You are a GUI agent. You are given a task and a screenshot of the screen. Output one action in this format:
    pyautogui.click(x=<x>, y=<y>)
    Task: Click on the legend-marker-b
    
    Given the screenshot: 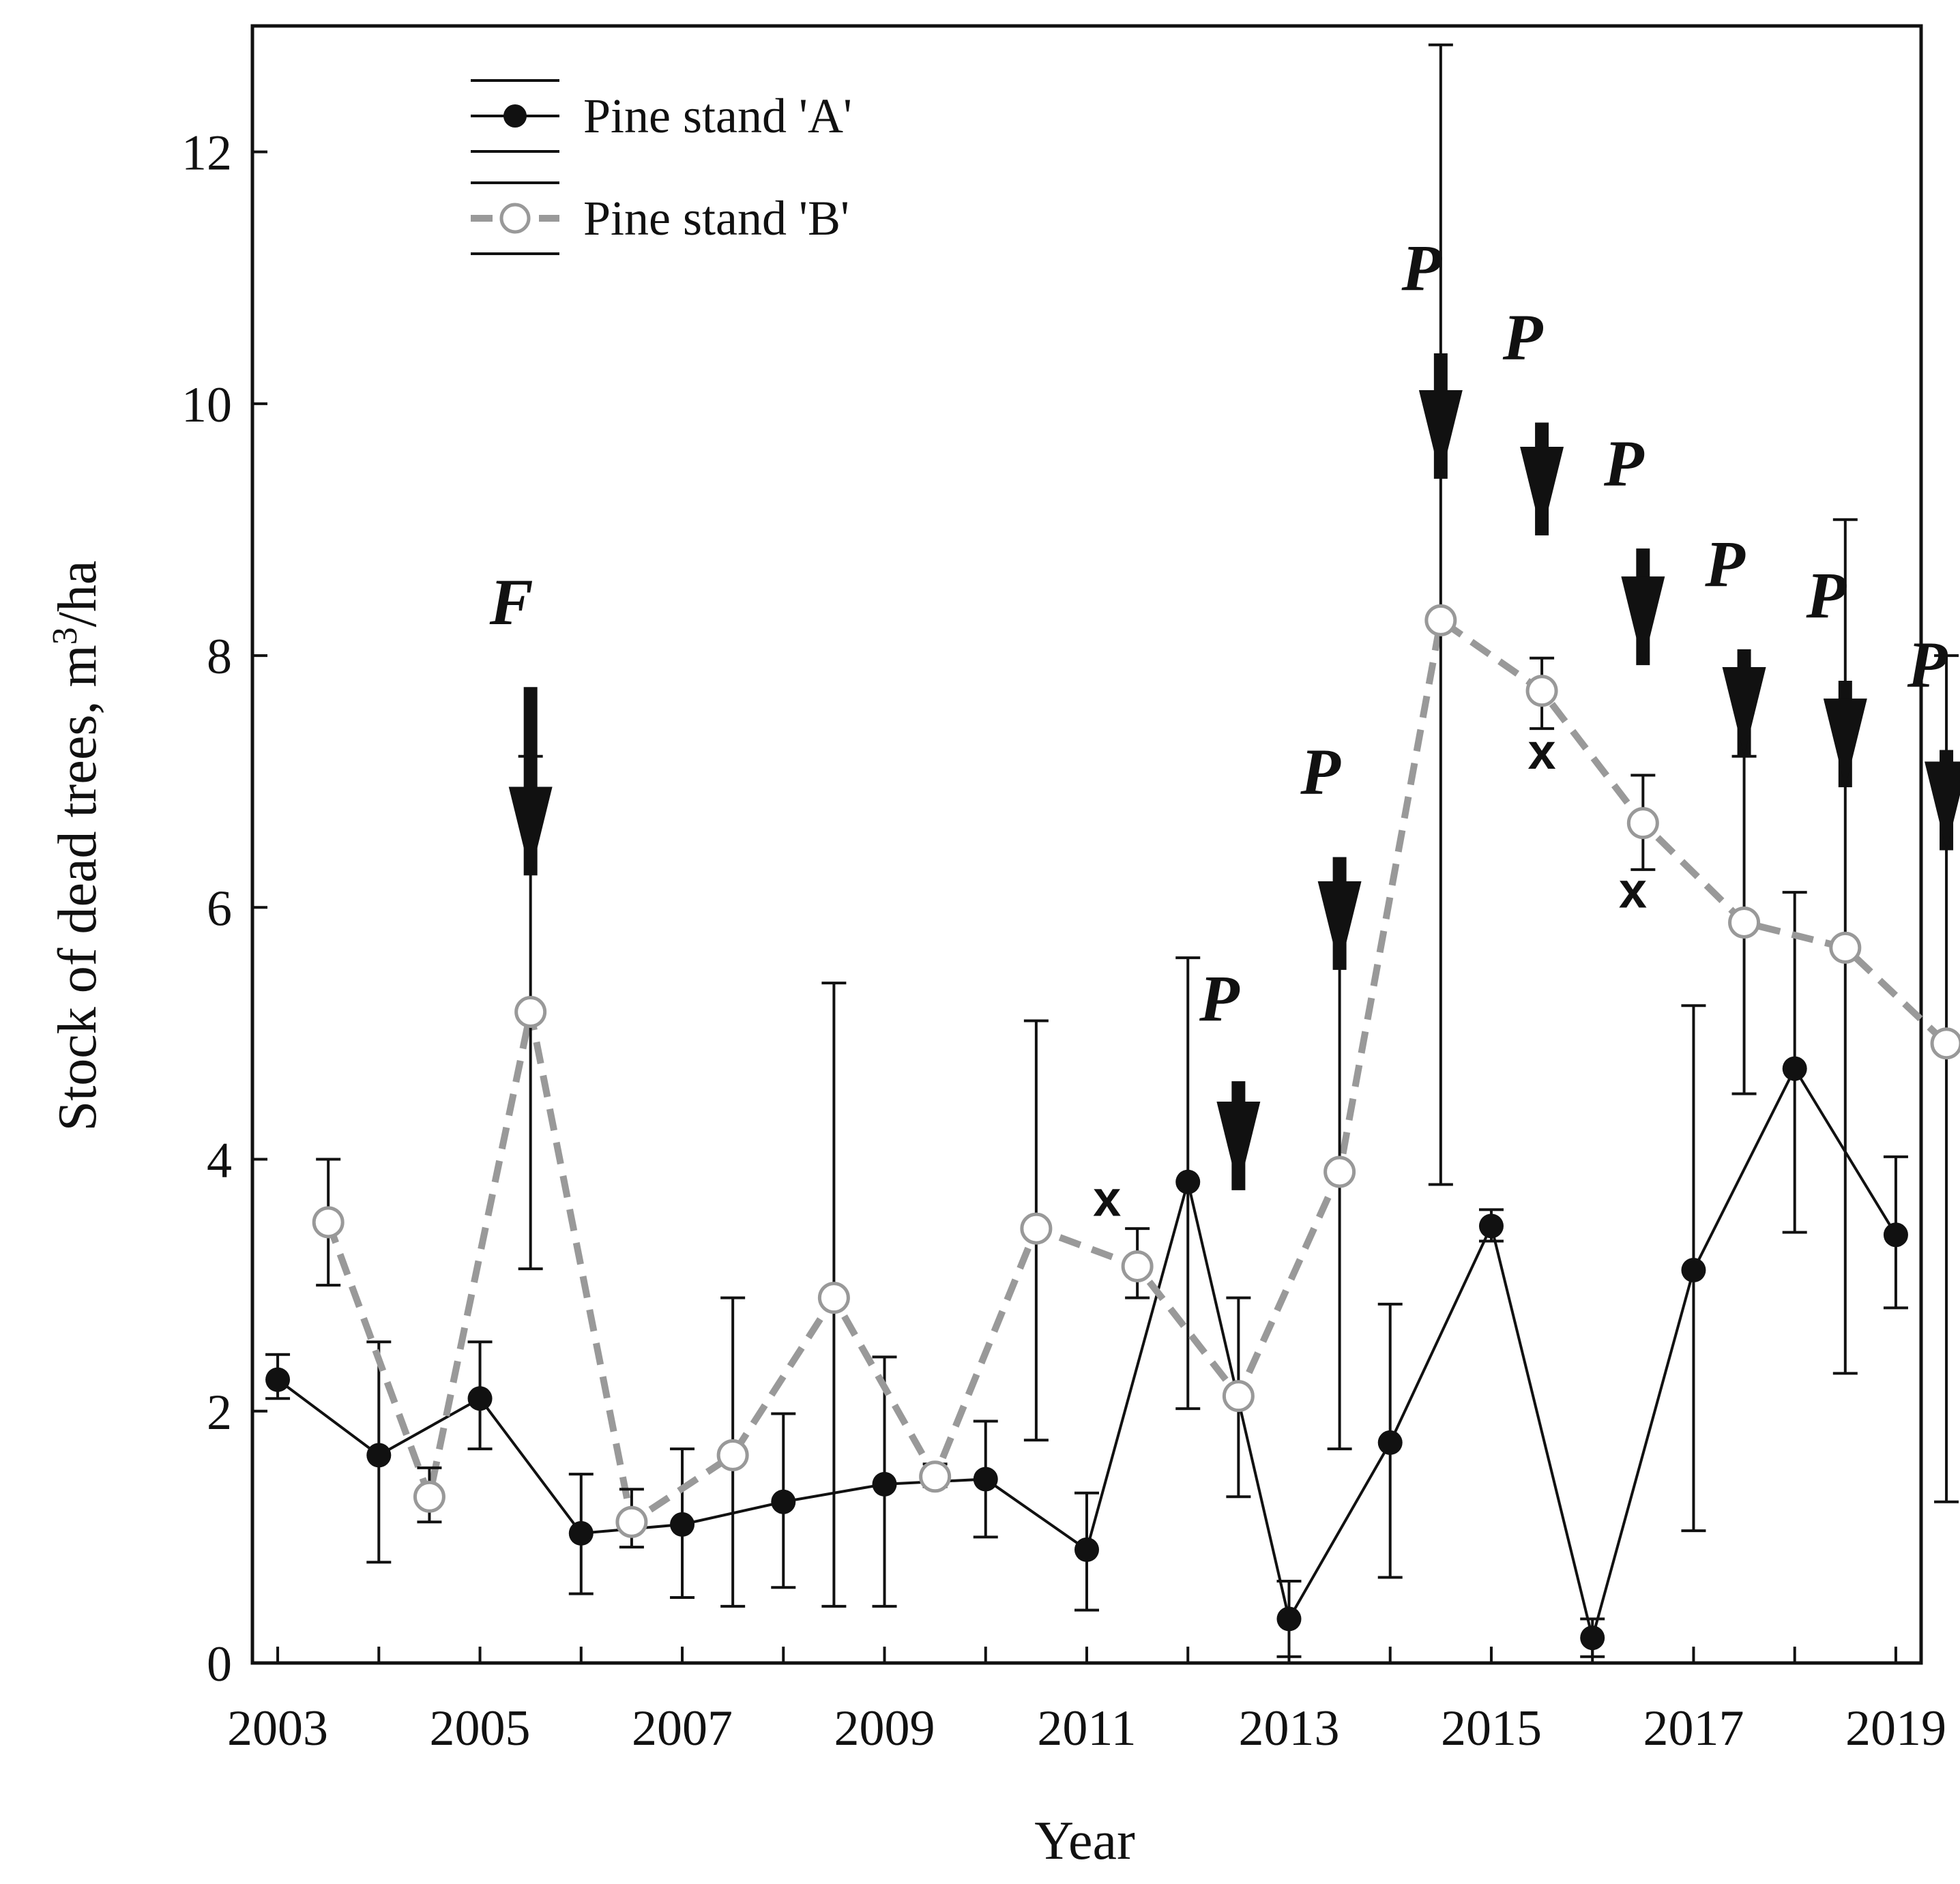 What is the action you would take?
    pyautogui.click(x=515, y=218)
    